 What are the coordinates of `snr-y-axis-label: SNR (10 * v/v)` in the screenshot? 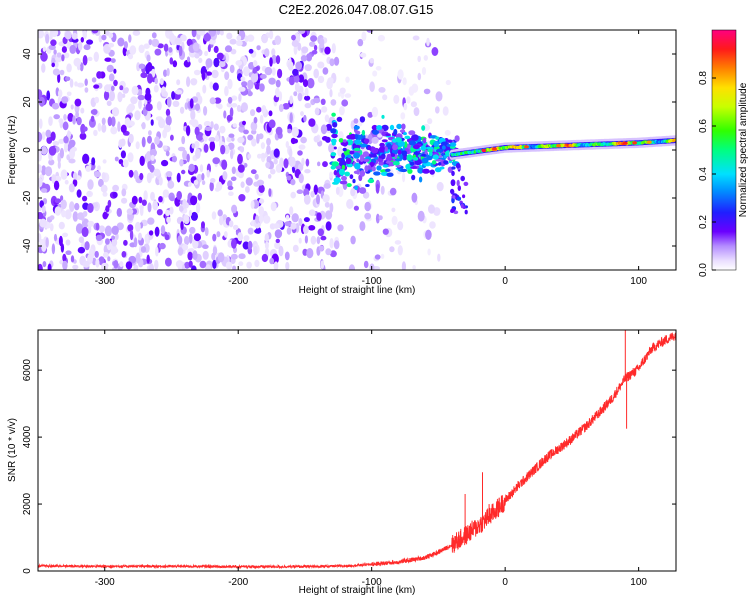 It's located at (12, 450).